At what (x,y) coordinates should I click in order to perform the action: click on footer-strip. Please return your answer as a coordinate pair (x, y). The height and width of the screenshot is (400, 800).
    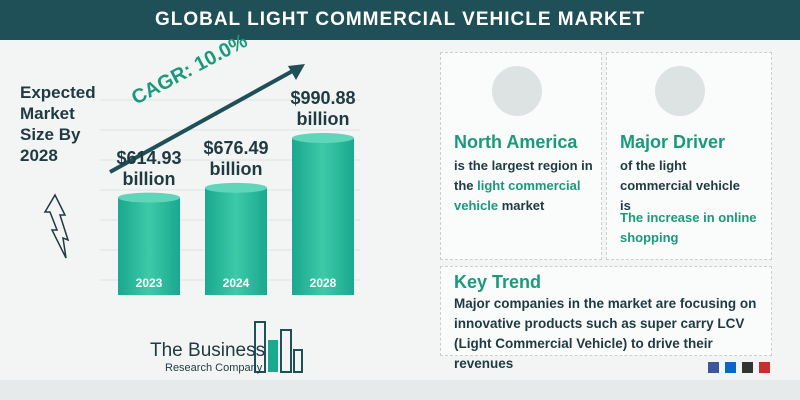
    Looking at the image, I should click on (400, 390).